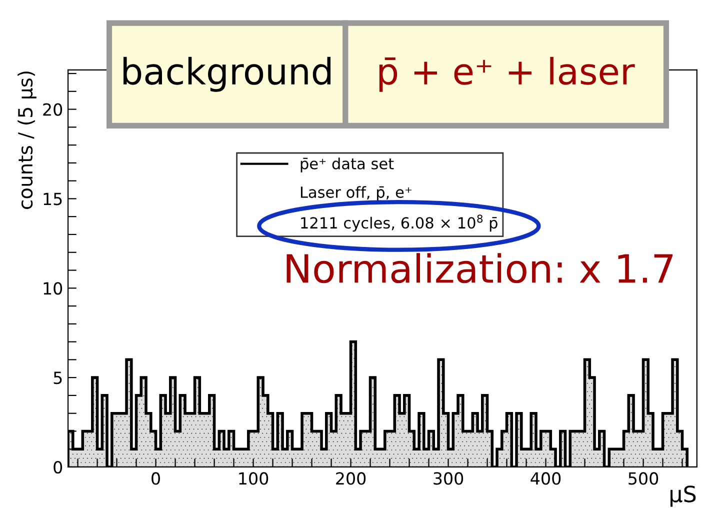 This screenshot has width=705, height=513. What do you see at coordinates (683, 496) in the screenshot?
I see `x-axis-title: µS` at bounding box center [683, 496].